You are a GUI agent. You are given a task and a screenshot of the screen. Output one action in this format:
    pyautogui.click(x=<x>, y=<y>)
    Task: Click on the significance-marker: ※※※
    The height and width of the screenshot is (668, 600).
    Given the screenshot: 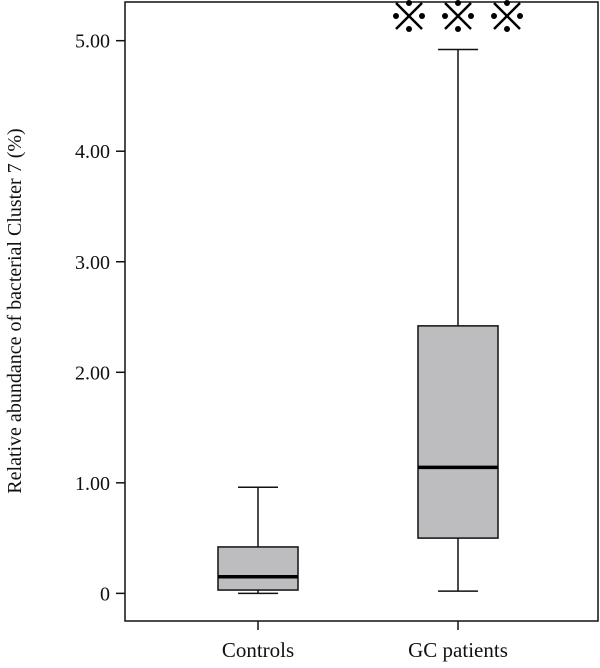 What is the action you would take?
    pyautogui.click(x=458, y=16)
    